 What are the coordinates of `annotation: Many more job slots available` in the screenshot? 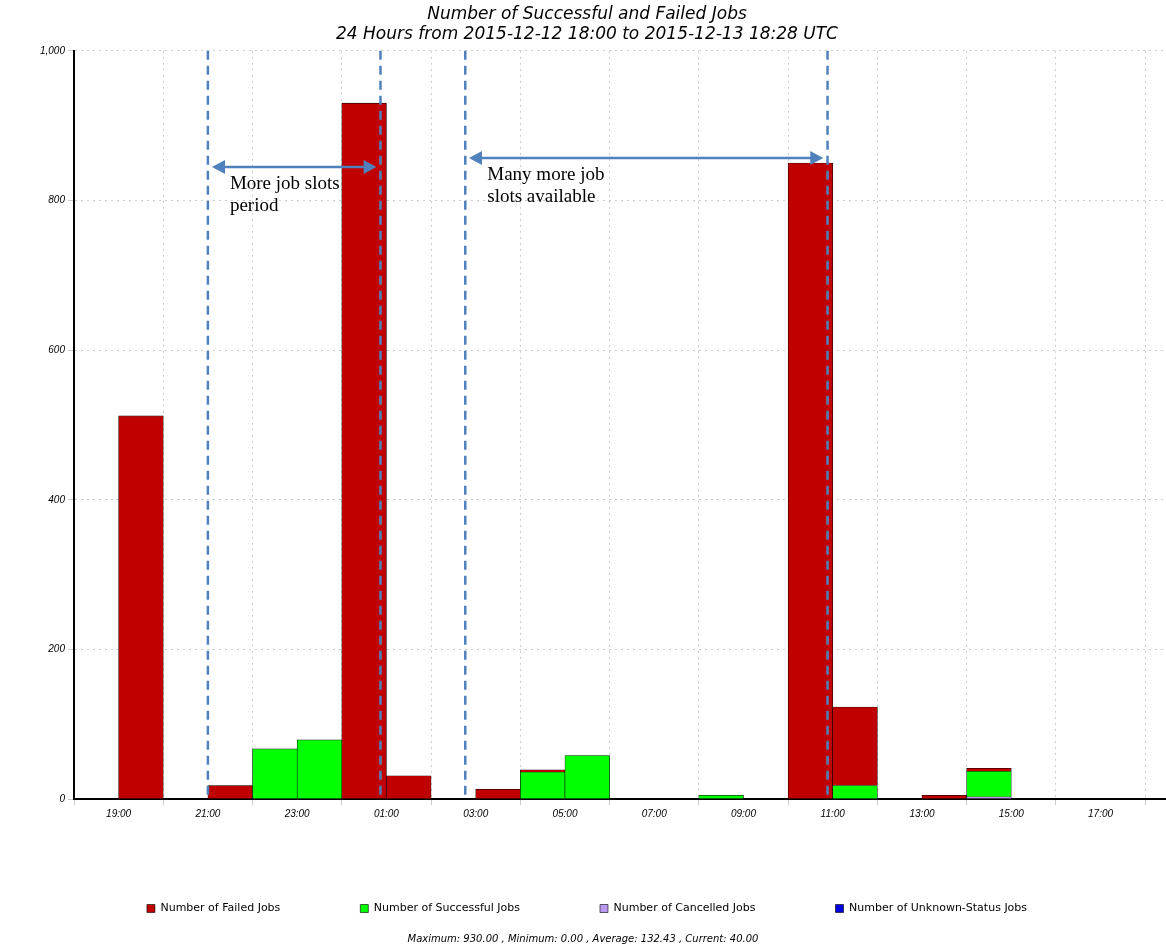 It's located at (546, 185).